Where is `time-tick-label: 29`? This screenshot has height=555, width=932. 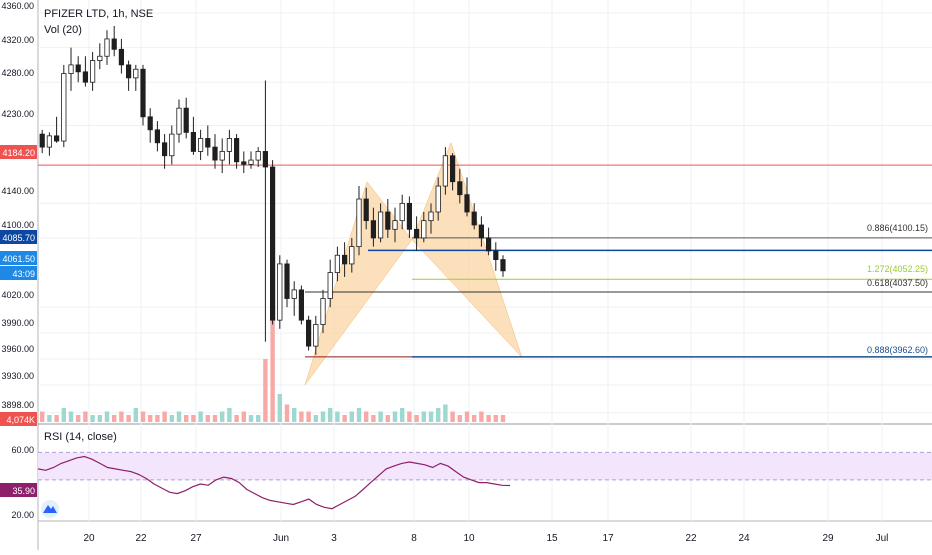 time-tick-label: 29 is located at coordinates (828, 538).